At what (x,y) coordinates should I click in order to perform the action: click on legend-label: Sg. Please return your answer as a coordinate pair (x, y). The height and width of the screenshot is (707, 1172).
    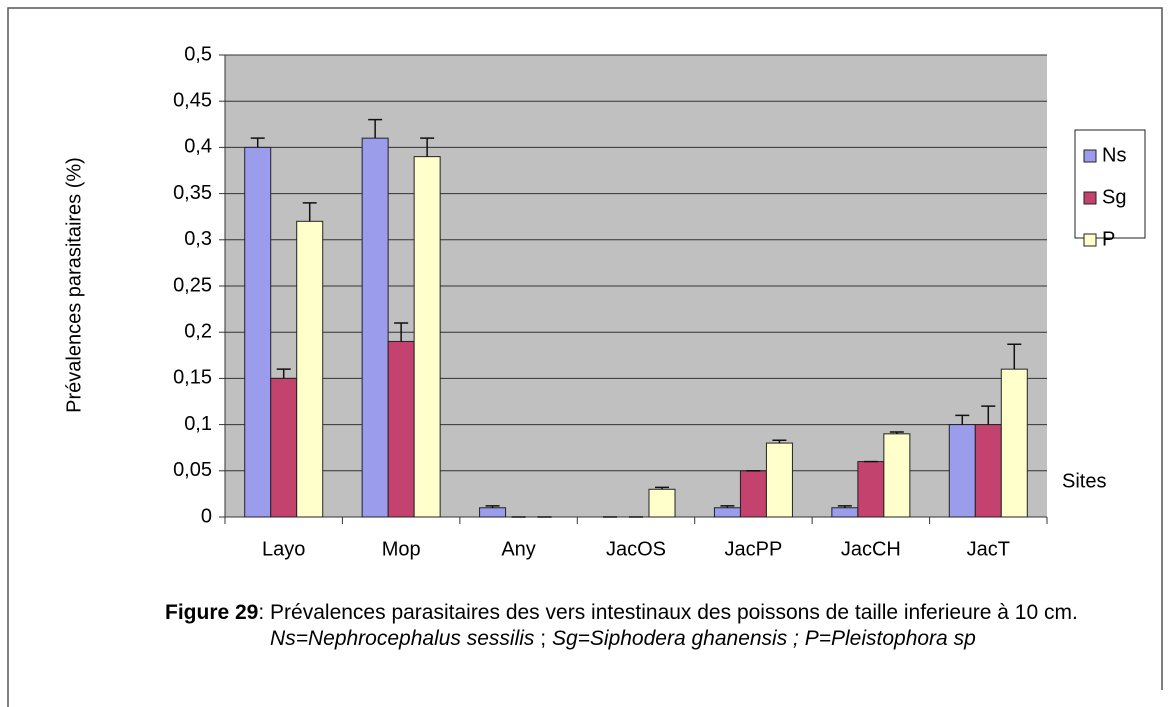
    Looking at the image, I should click on (1114, 197).